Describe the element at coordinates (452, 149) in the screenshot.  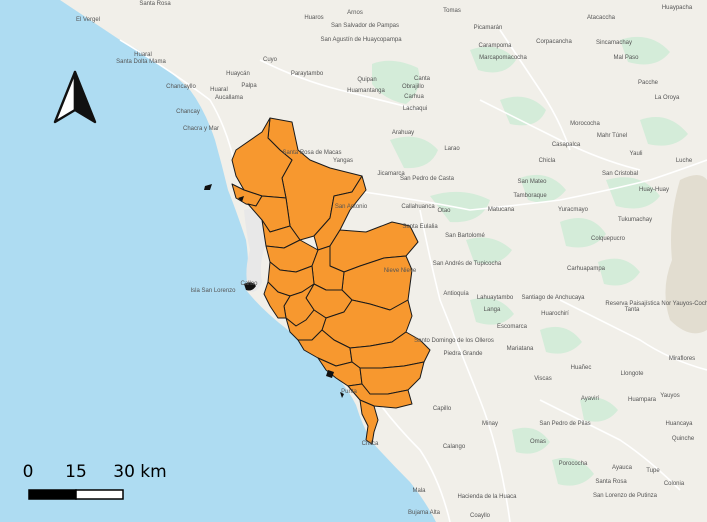
I see `place-label: Larao` at that location.